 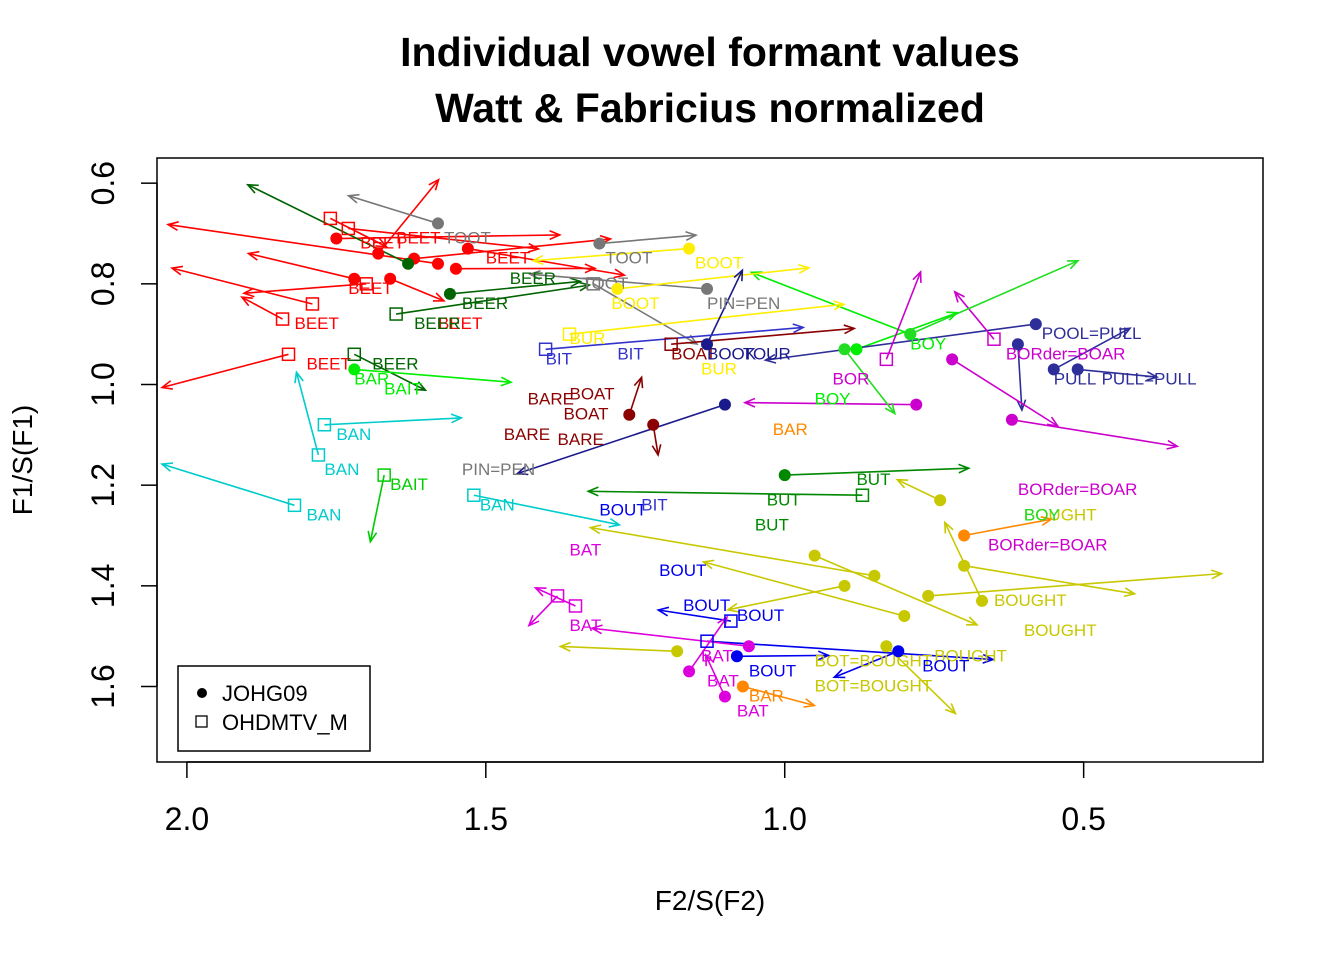 I want to click on chart-title: Individual vowel formant values, so click(x=710, y=52).